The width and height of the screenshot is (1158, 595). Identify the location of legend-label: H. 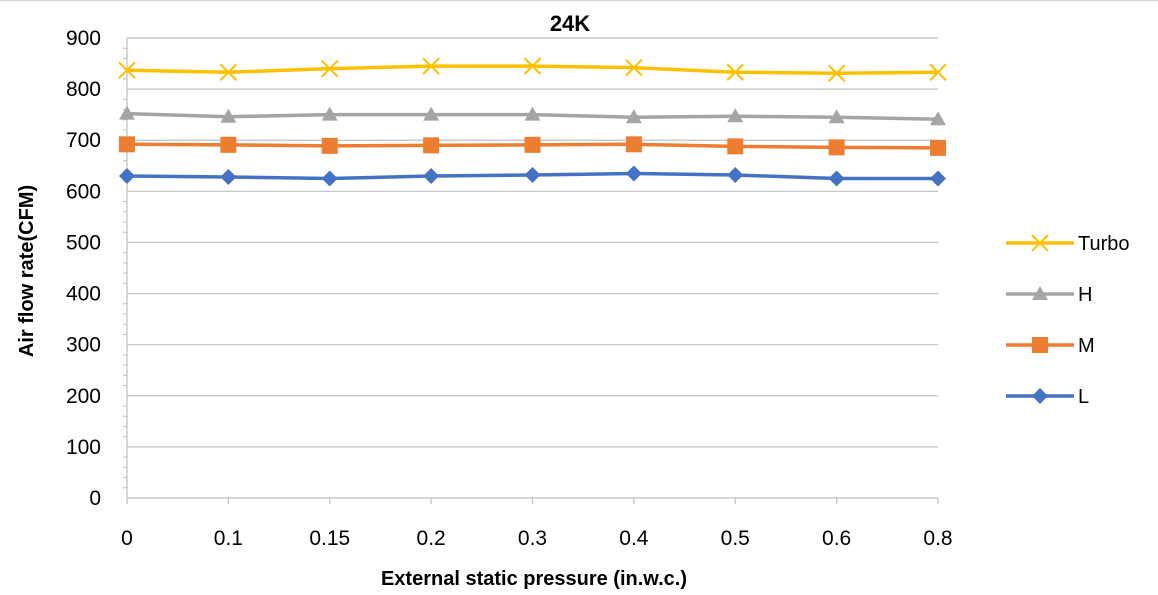
(1085, 295).